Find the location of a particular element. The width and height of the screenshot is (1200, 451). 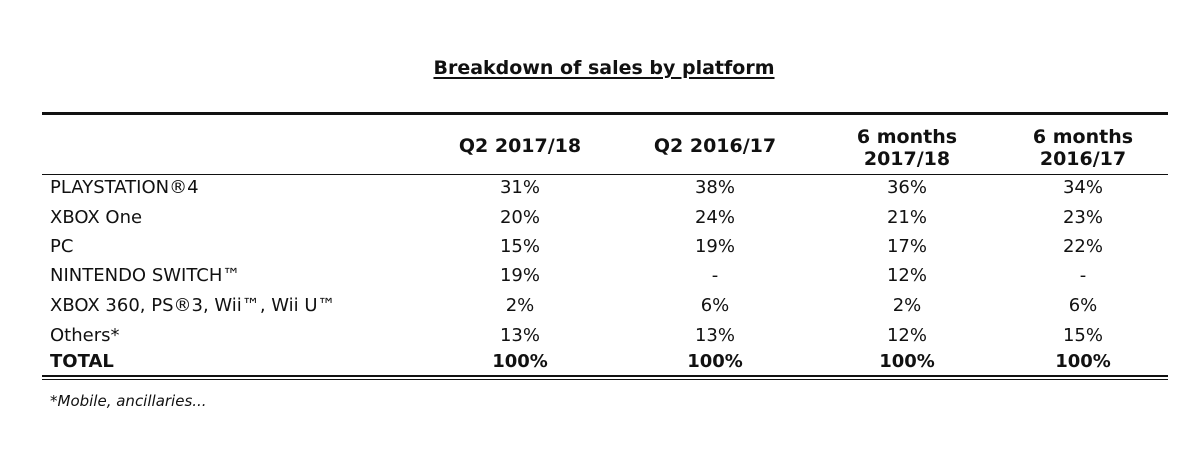

column-header-q2-2016-17: Q2 2016/17 is located at coordinates (715, 146).